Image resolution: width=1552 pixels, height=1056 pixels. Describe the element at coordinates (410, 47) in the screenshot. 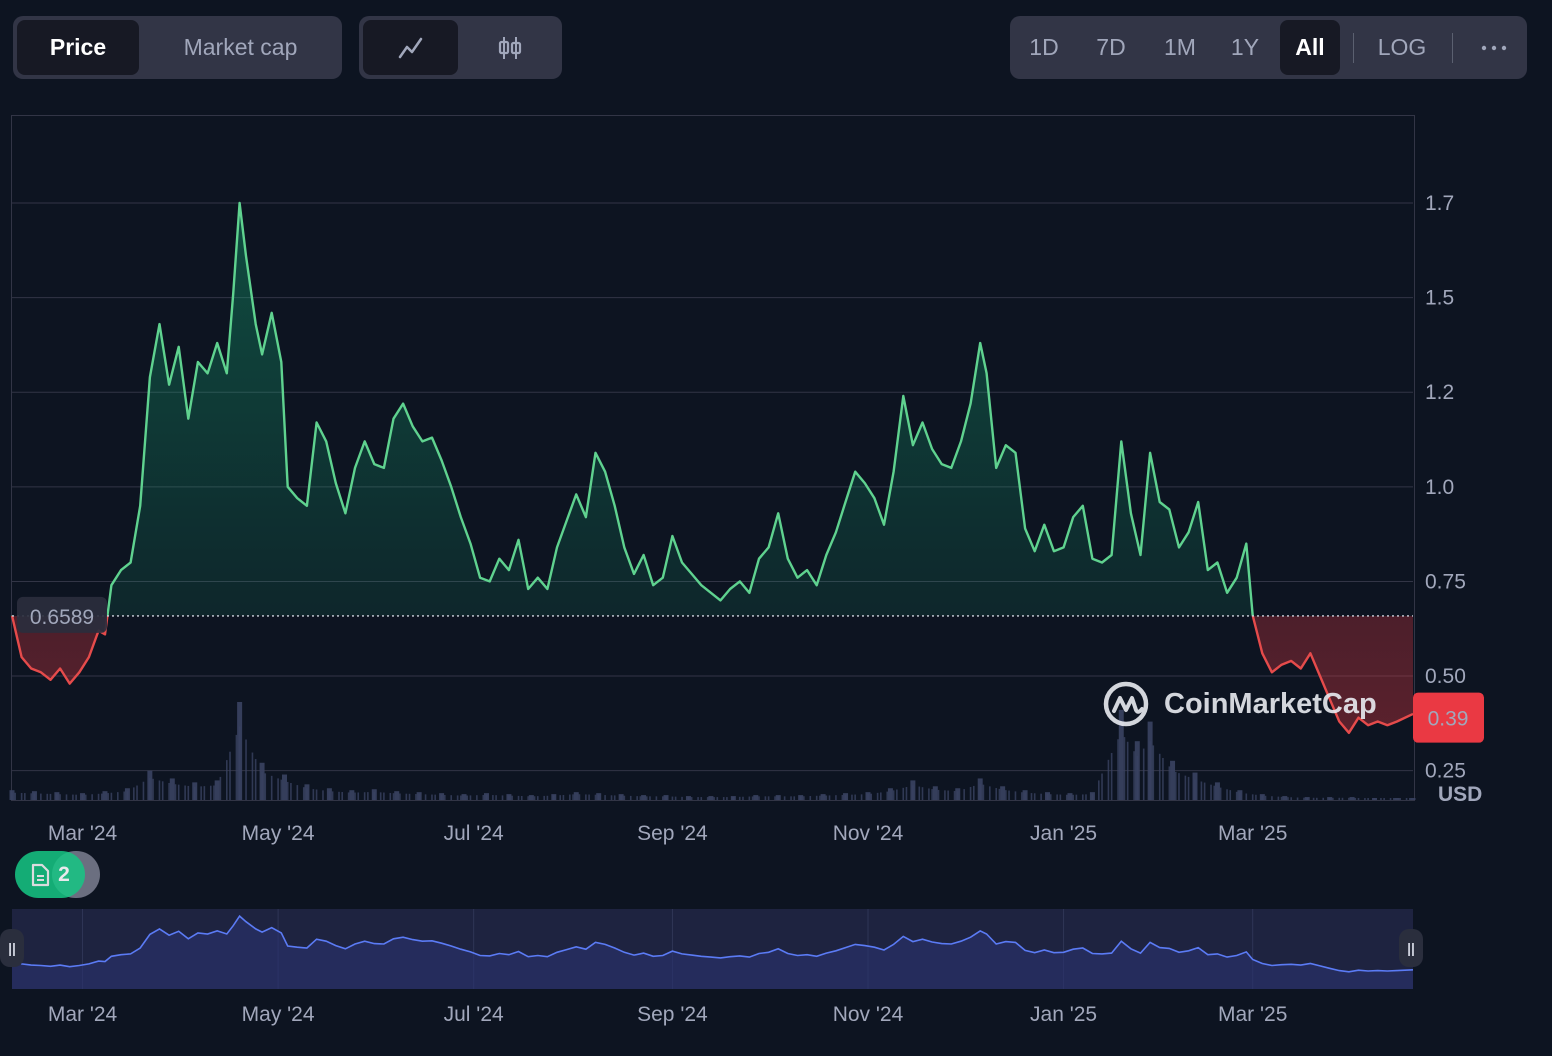

I see `line-chart-button` at that location.